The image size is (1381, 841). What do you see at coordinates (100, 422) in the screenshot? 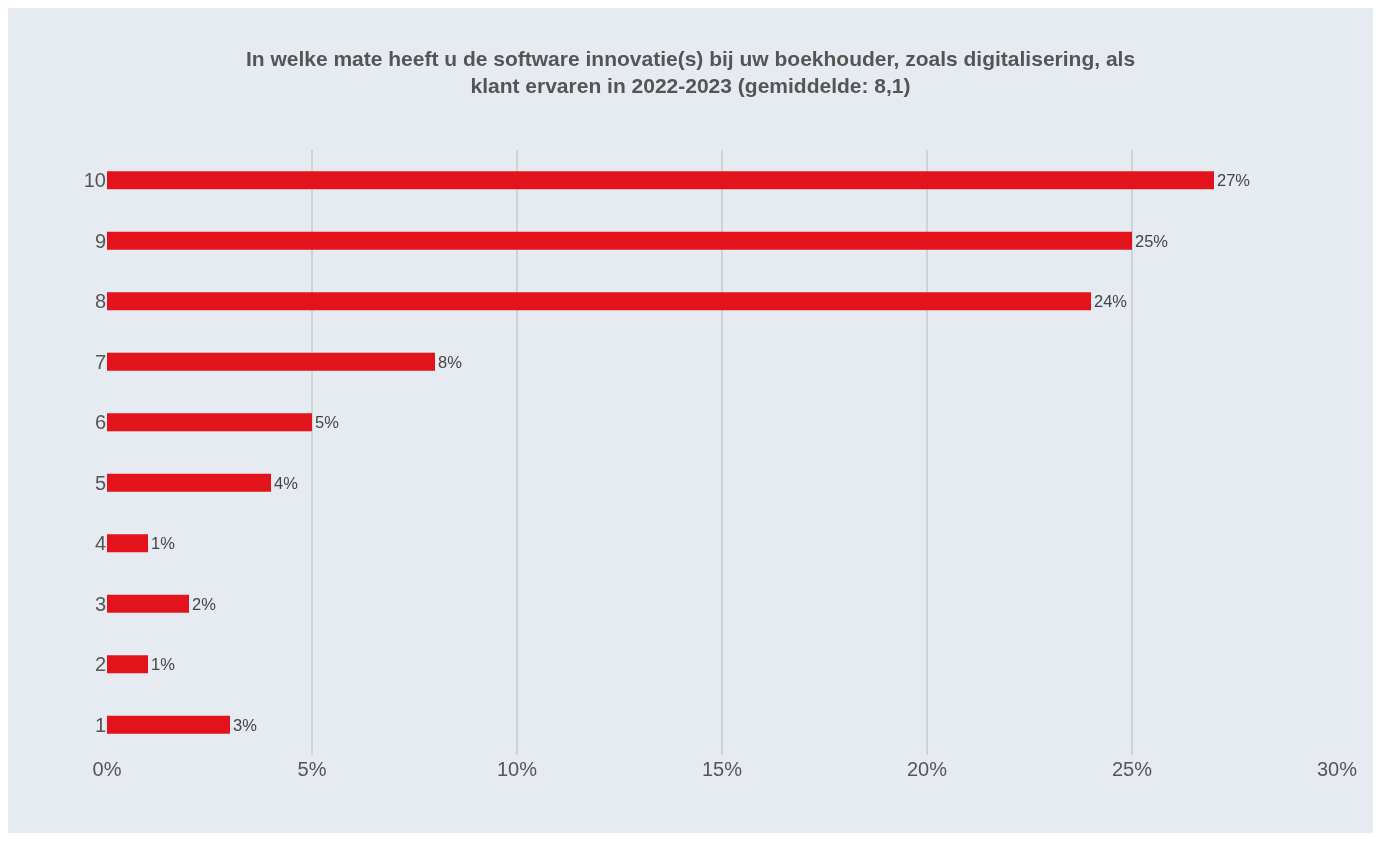
I see `y-tick-label: 6` at bounding box center [100, 422].